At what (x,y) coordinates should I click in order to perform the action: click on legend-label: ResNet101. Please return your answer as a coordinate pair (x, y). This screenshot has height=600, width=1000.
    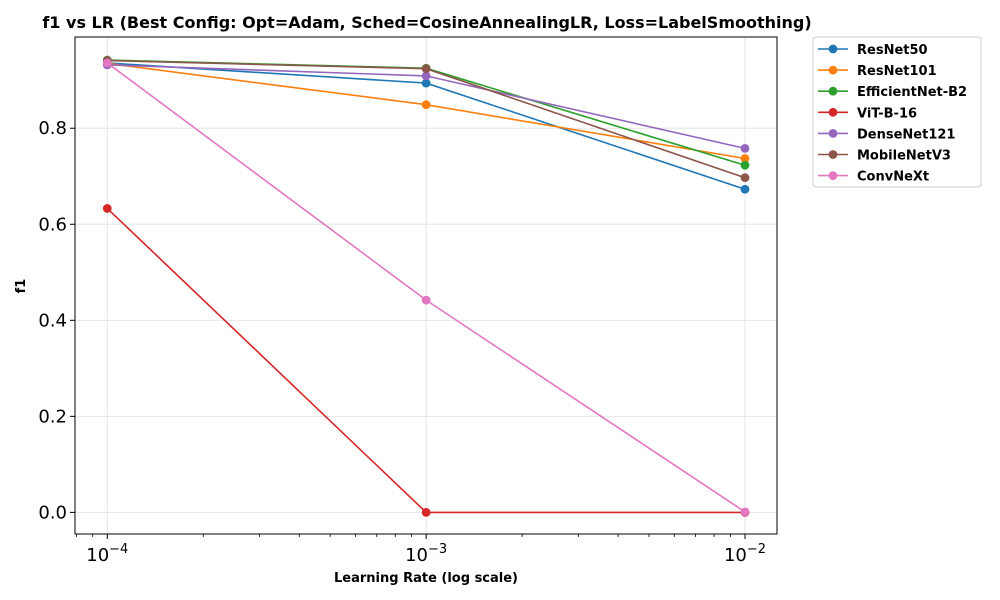
    Looking at the image, I should click on (897, 71).